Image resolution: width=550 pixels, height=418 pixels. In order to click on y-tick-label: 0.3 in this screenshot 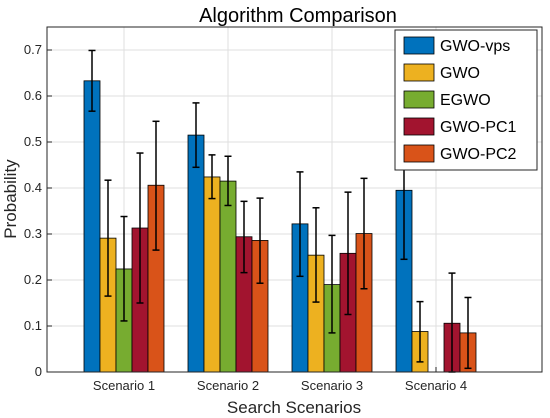, I will do `click(33, 233)`.